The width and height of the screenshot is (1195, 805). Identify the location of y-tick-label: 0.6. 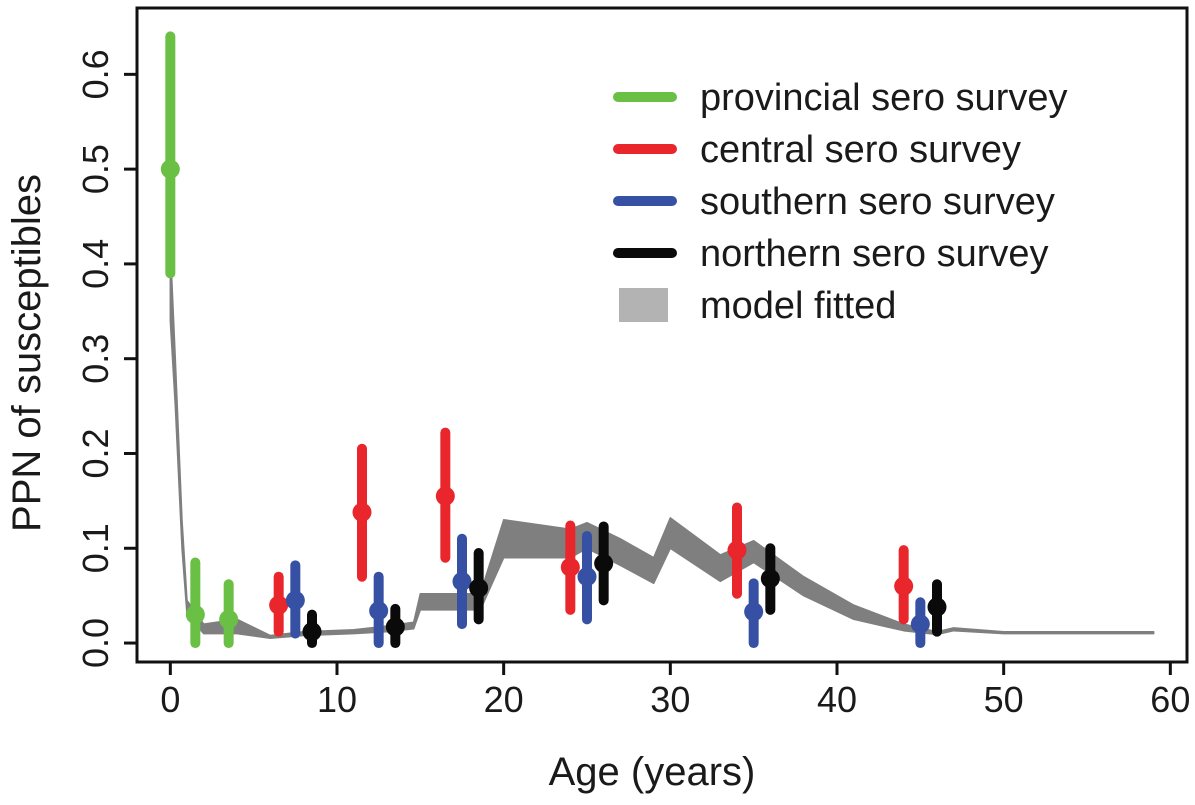
(95, 74).